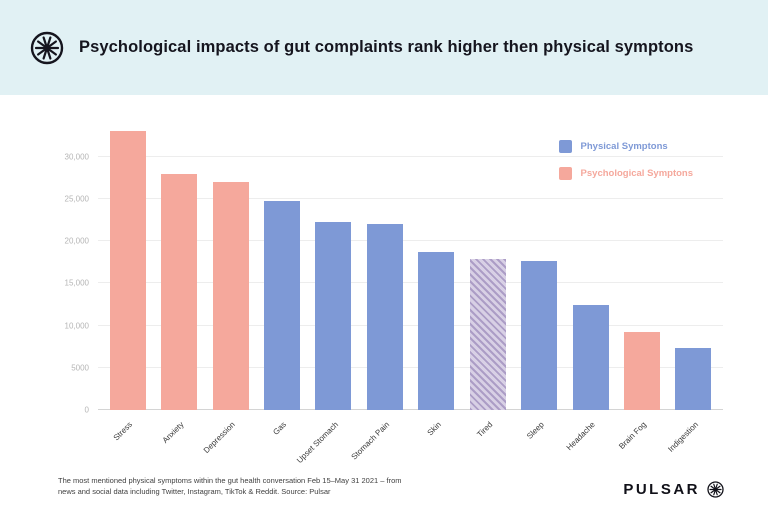  What do you see at coordinates (281, 305) in the screenshot?
I see `bar-gas` at bounding box center [281, 305].